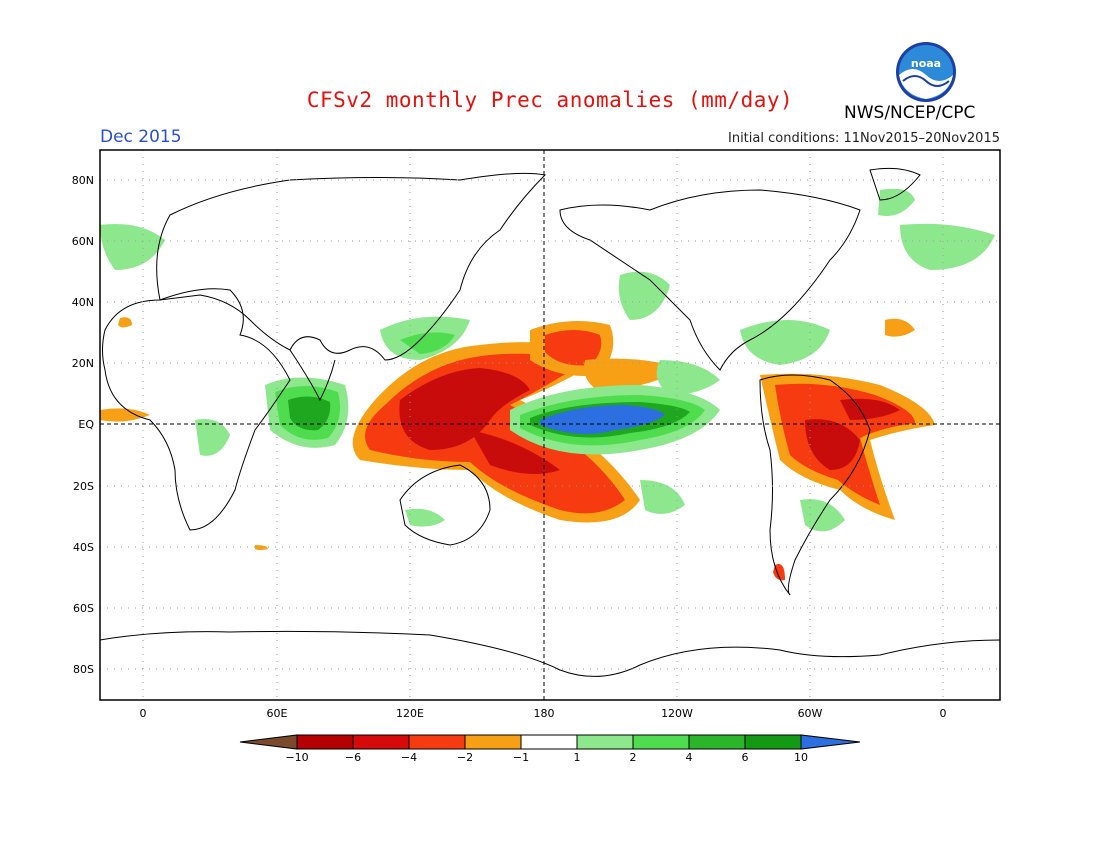 This screenshot has height=850, width=1100. I want to click on lat-label: 60N, so click(83, 241).